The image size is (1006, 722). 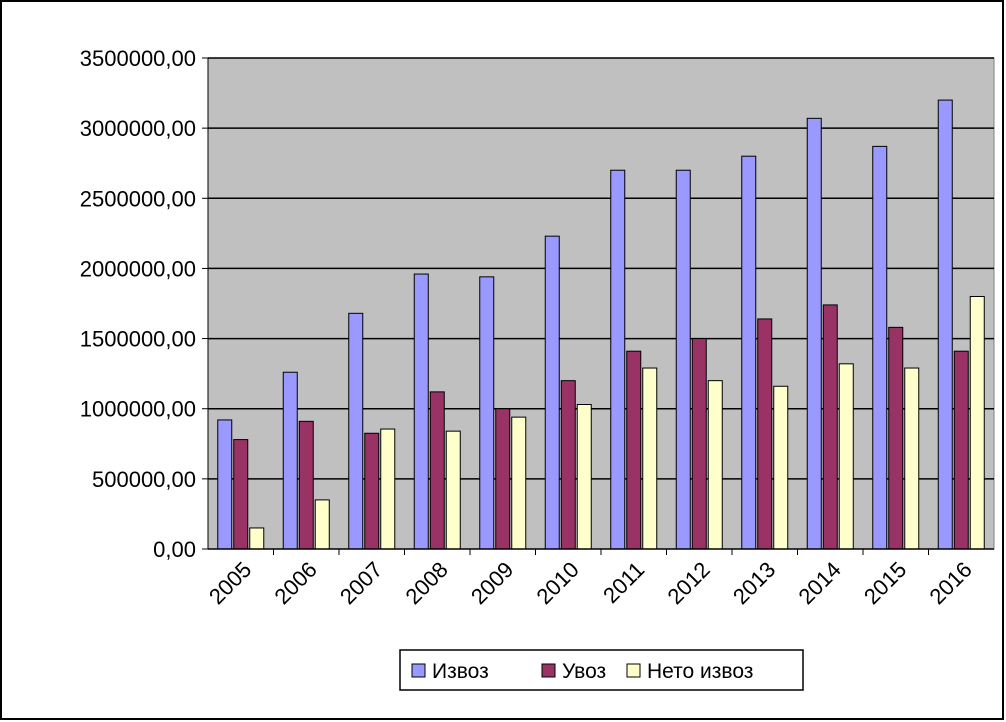 I want to click on legend-swatch-uvoz, so click(x=548, y=670).